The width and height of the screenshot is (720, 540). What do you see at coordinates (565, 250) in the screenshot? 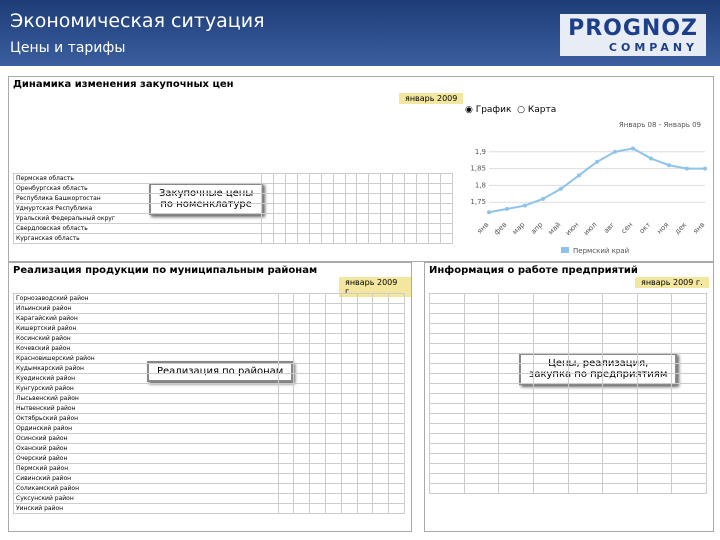
I see `legend-swatch` at bounding box center [565, 250].